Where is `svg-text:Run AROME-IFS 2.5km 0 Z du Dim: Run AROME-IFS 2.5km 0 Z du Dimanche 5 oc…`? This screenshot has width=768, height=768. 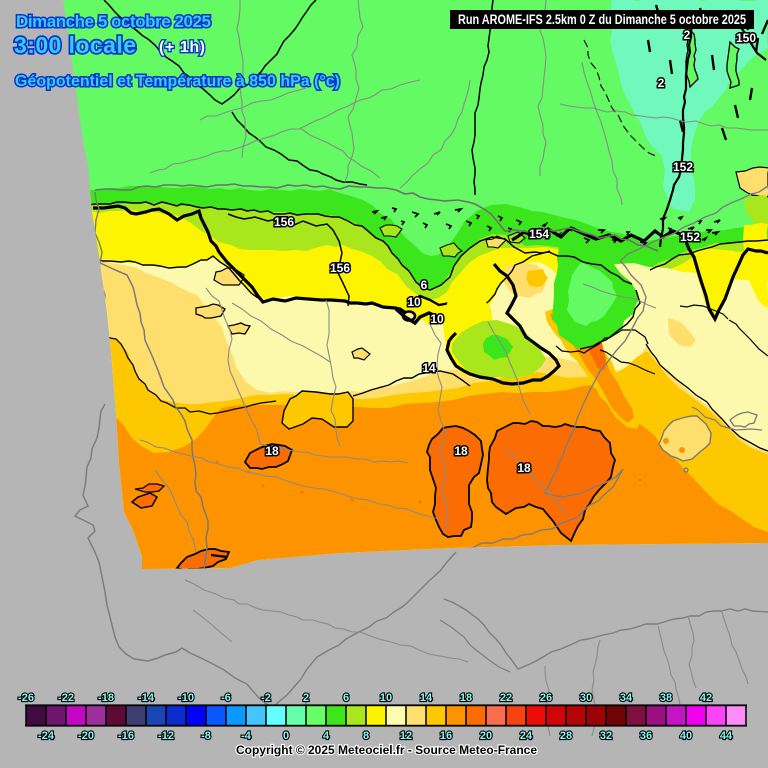
svg-text:Run AROME-IFS 2.5km 0 Z du Dim: Run AROME-IFS 2.5km 0 Z du Dimanche 5 oc… is located at coordinates (602, 19).